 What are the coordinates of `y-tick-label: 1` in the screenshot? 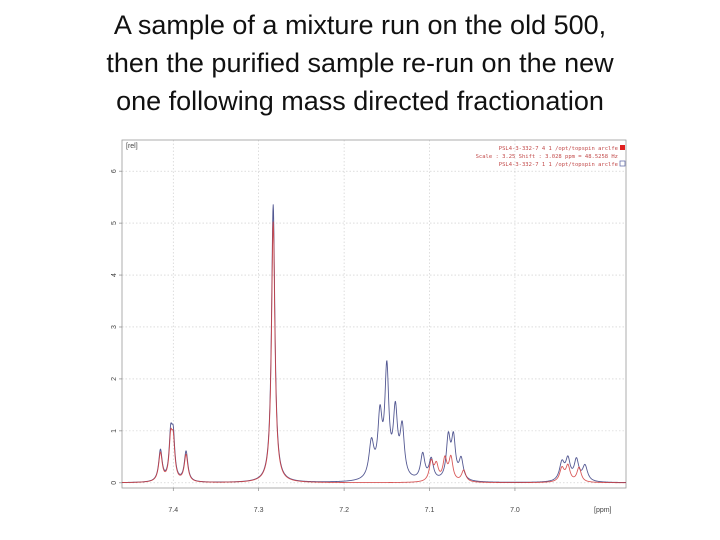 It's located at (114, 431).